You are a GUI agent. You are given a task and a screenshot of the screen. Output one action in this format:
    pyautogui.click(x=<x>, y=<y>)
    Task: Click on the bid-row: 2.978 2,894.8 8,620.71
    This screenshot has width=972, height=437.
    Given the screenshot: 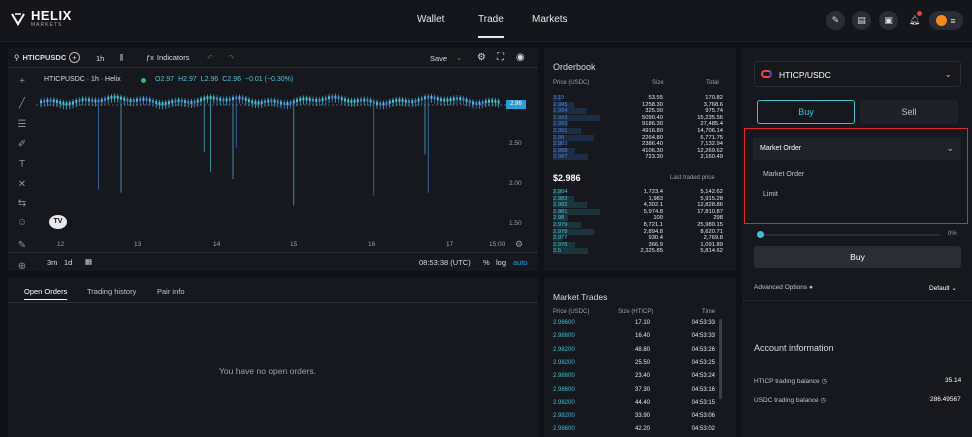 What is the action you would take?
    pyautogui.click(x=638, y=232)
    